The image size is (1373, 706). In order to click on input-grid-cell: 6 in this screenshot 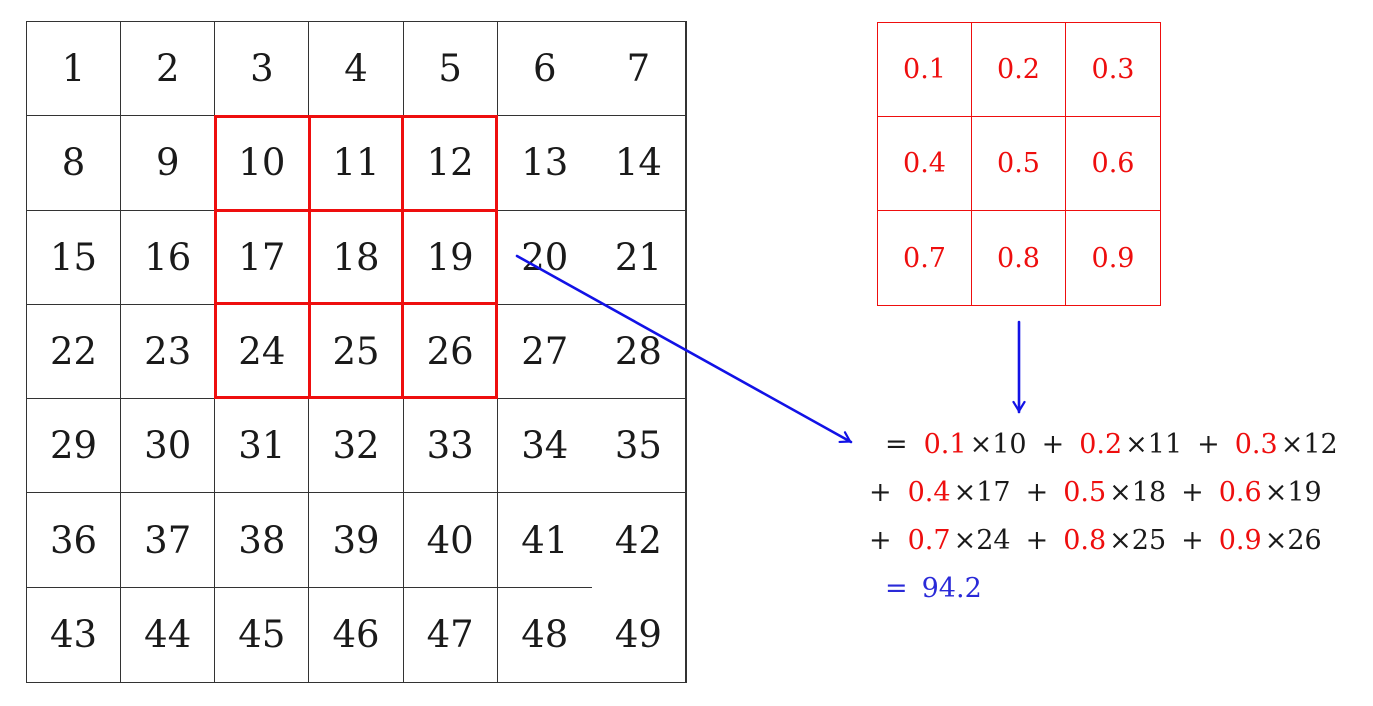, I will do `click(544, 69)`.